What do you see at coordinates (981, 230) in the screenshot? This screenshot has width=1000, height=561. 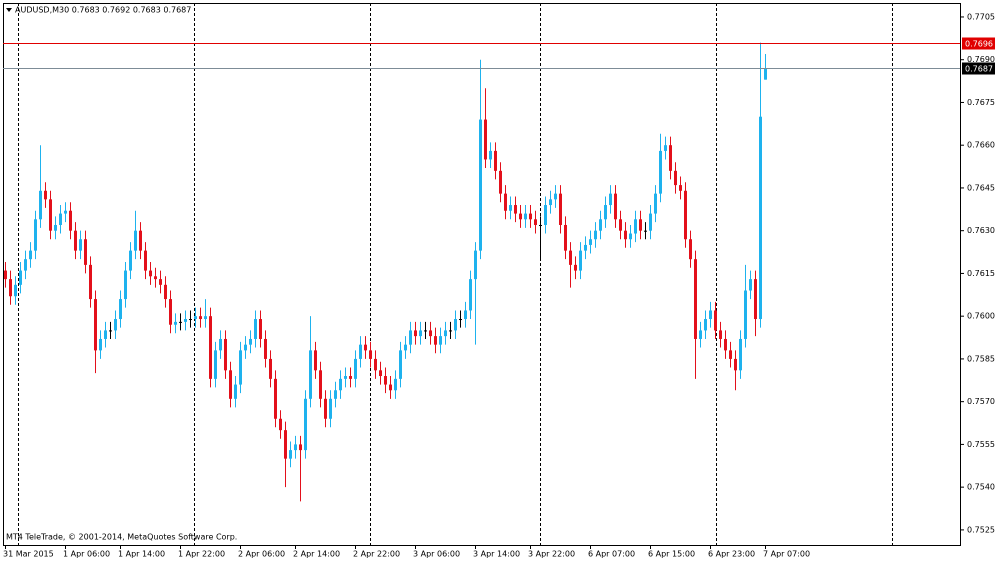 I see `y-tick-label: 0.7630` at bounding box center [981, 230].